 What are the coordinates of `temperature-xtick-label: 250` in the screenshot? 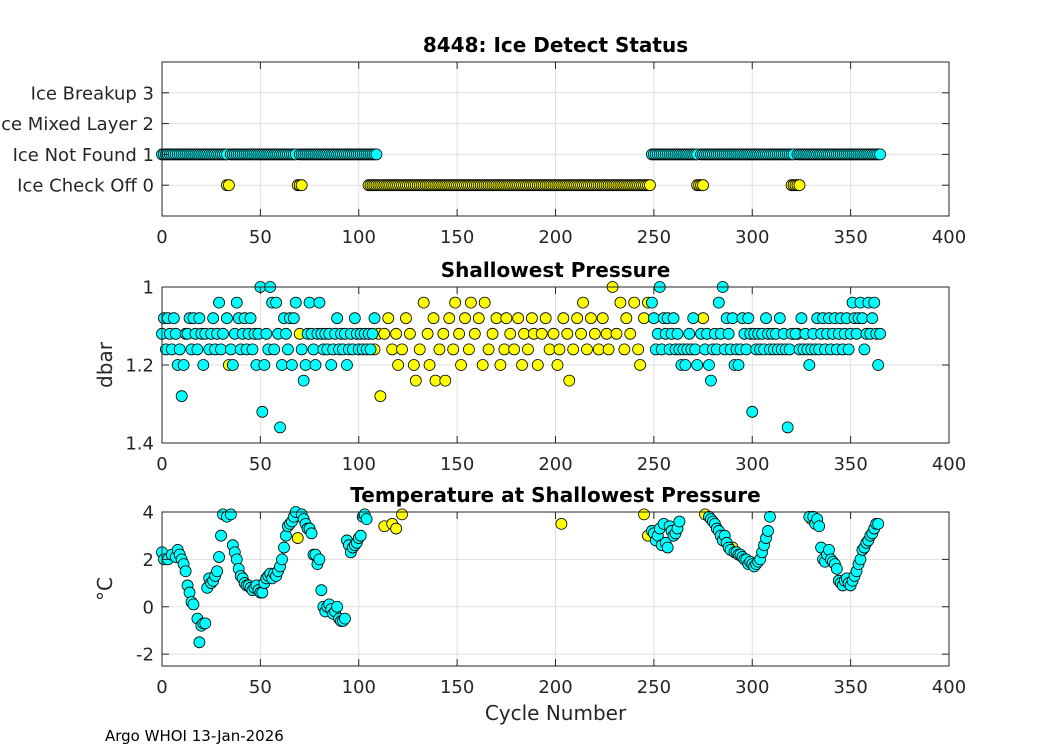 It's located at (654, 687).